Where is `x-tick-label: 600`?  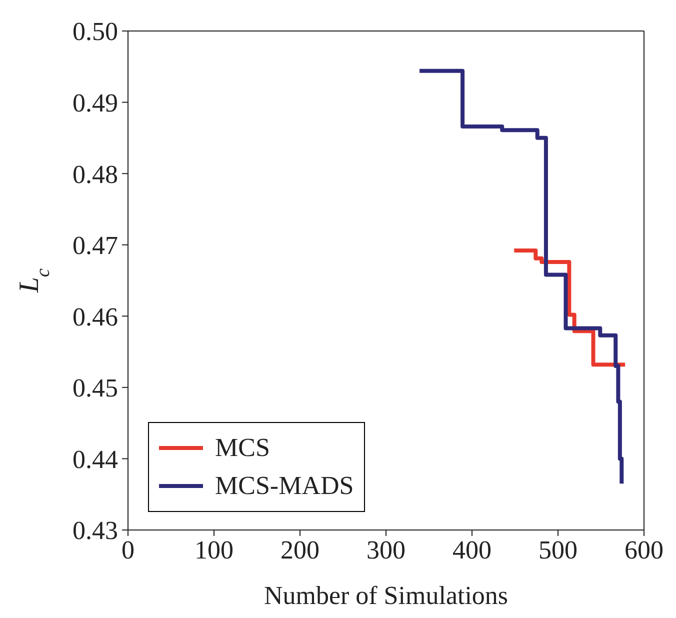
x-tick-label: 600 is located at coordinates (644, 549).